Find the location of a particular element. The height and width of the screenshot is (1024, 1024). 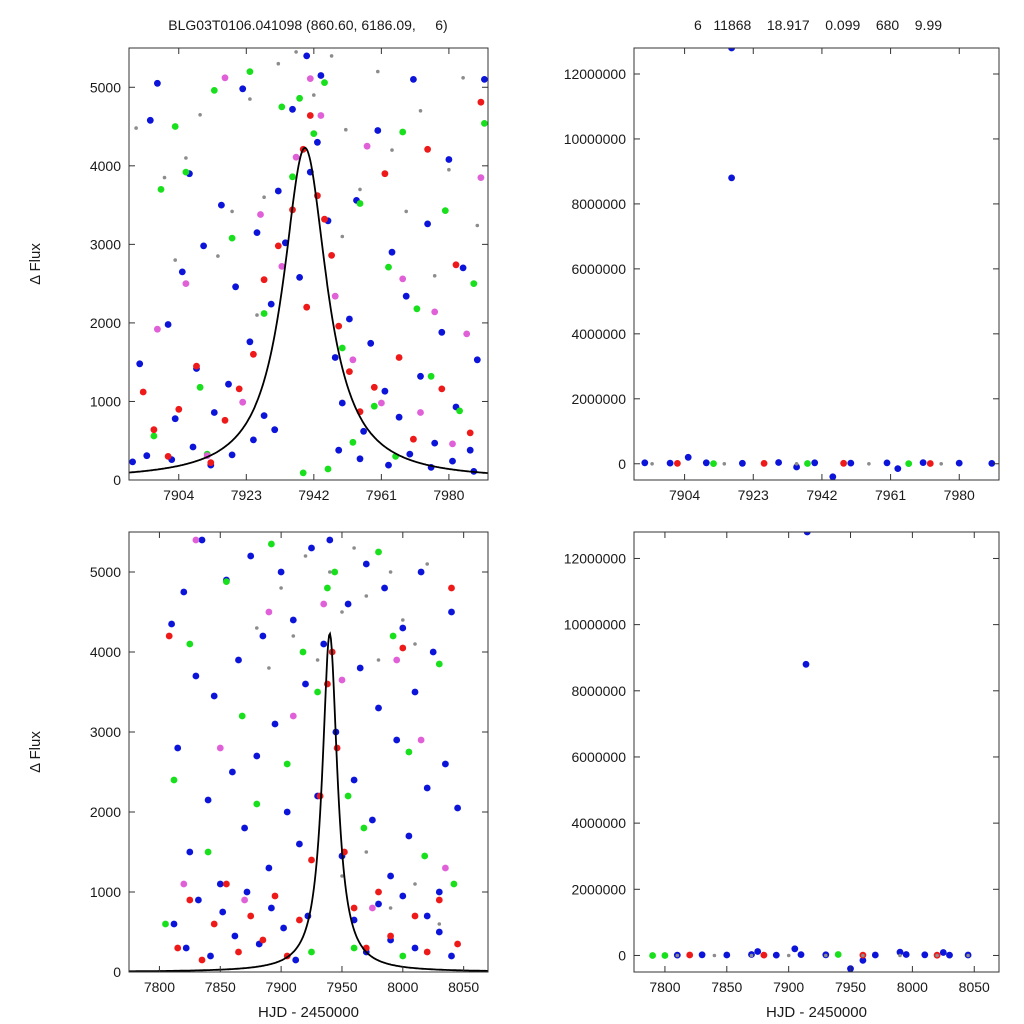

x-tick-label: 7950 is located at coordinates (850, 987).